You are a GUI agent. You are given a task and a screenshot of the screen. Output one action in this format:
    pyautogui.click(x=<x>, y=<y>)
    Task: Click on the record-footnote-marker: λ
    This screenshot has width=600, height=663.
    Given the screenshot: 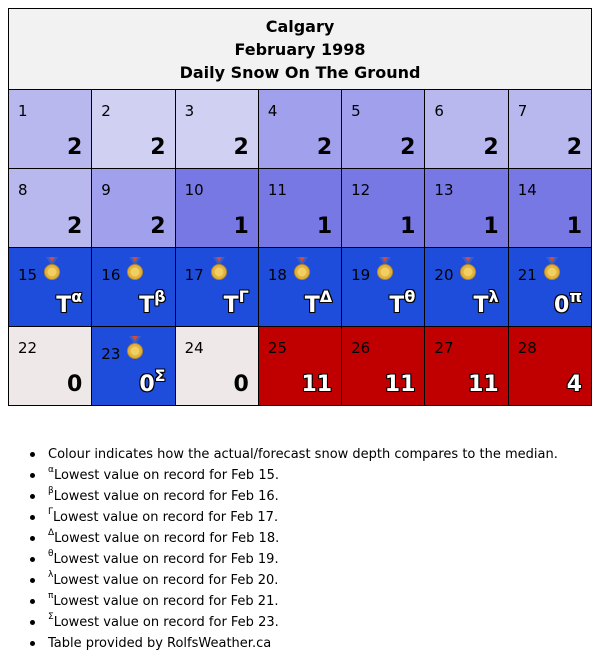 What is the action you would take?
    pyautogui.click(x=493, y=296)
    